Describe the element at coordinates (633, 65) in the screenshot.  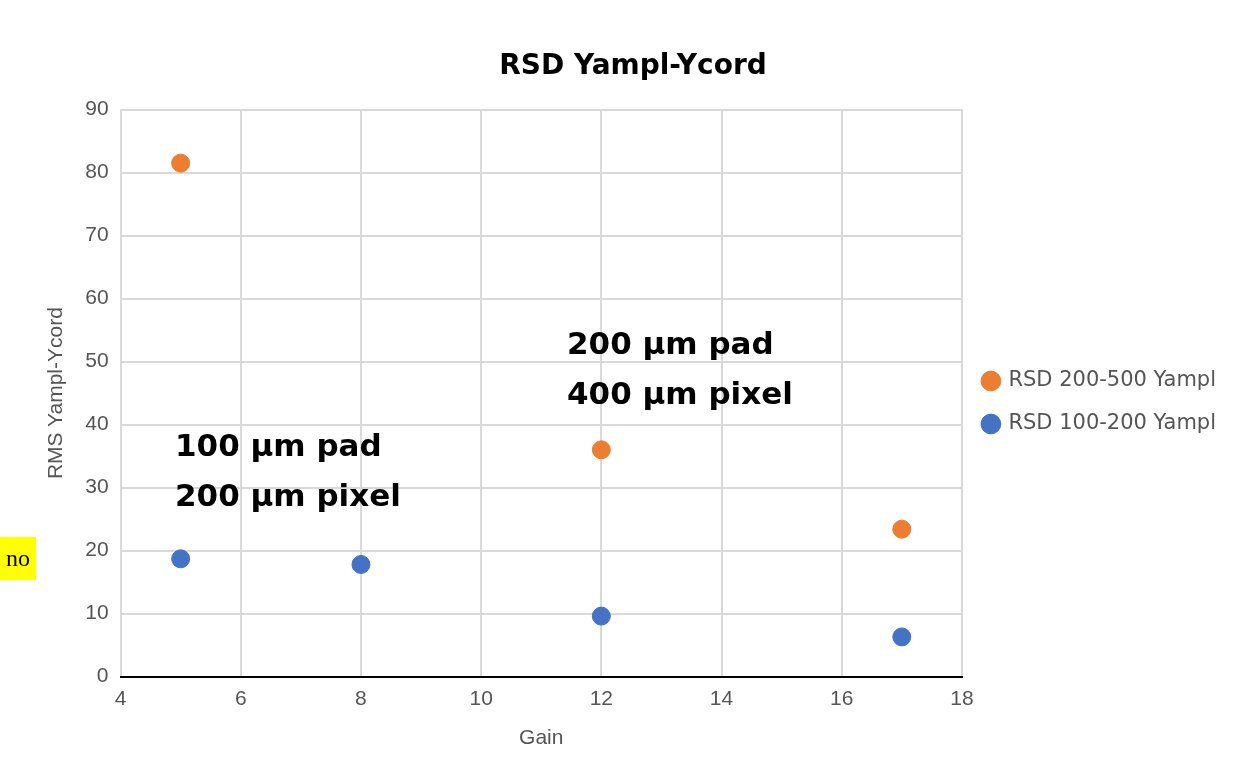
I see `chart-title: RSD Yampl-Ycord` at that location.